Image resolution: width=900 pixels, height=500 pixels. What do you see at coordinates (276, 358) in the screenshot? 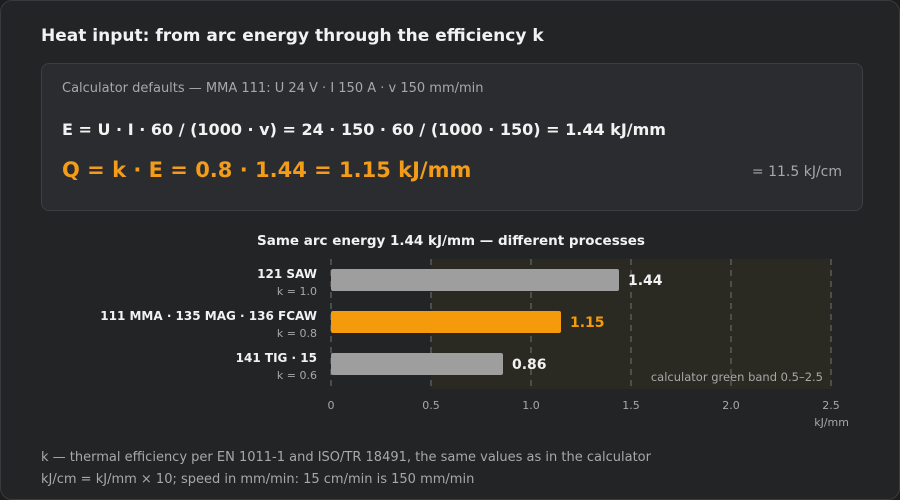
I see `category-label-2: 141 TIG · 15` at bounding box center [276, 358].